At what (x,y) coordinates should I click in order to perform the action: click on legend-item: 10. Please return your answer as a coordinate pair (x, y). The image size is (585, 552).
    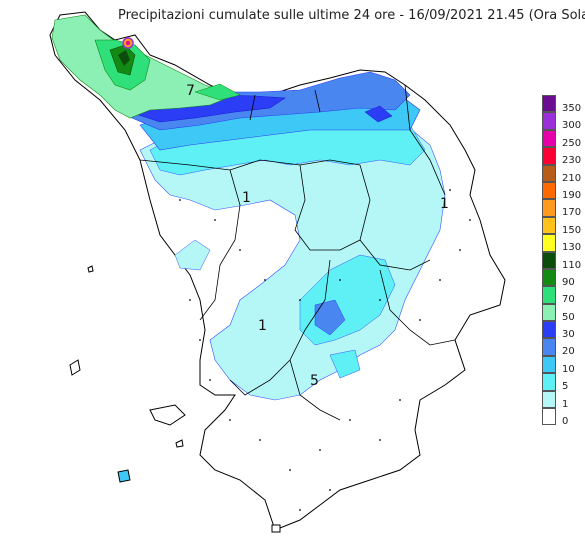
    Looking at the image, I should click on (563, 365).